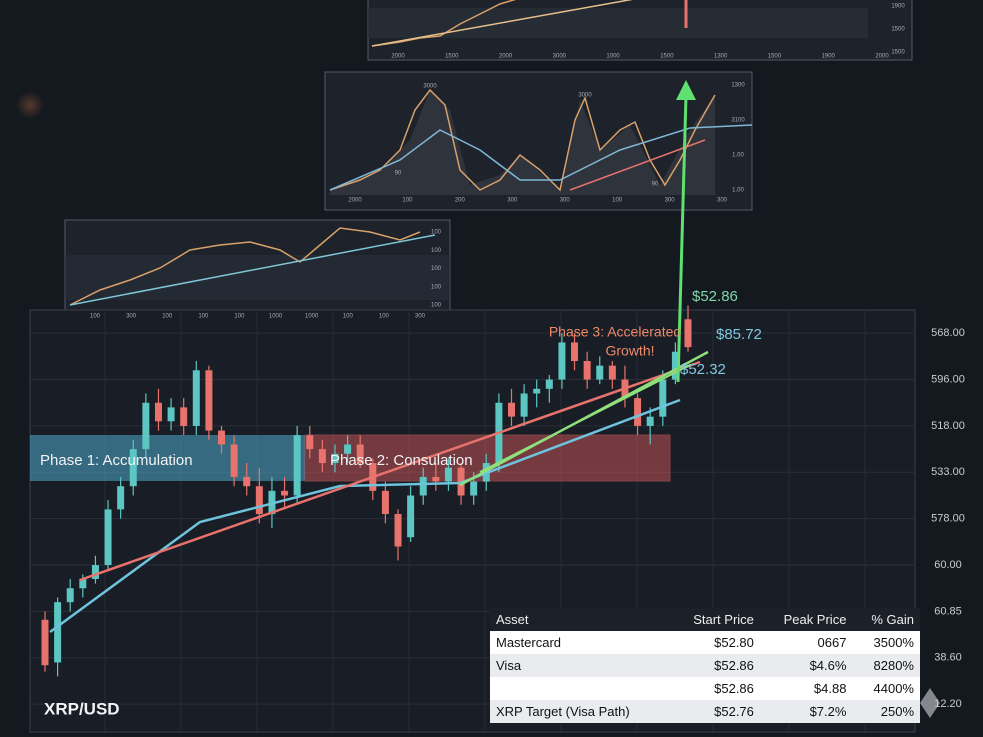 The width and height of the screenshot is (983, 737). I want to click on inset-x-label: 3000, so click(560, 57).